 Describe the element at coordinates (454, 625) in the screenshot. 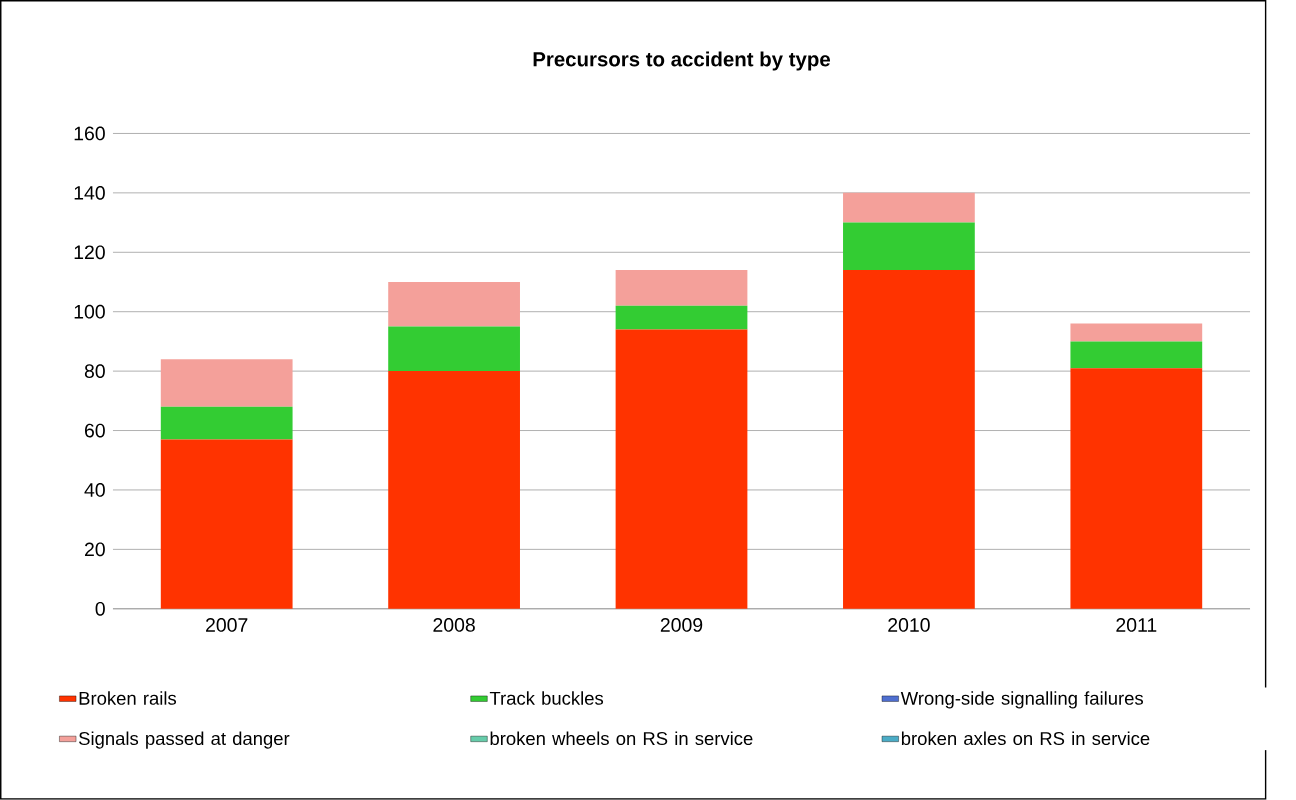

I see `x-tick-label: 2008` at that location.